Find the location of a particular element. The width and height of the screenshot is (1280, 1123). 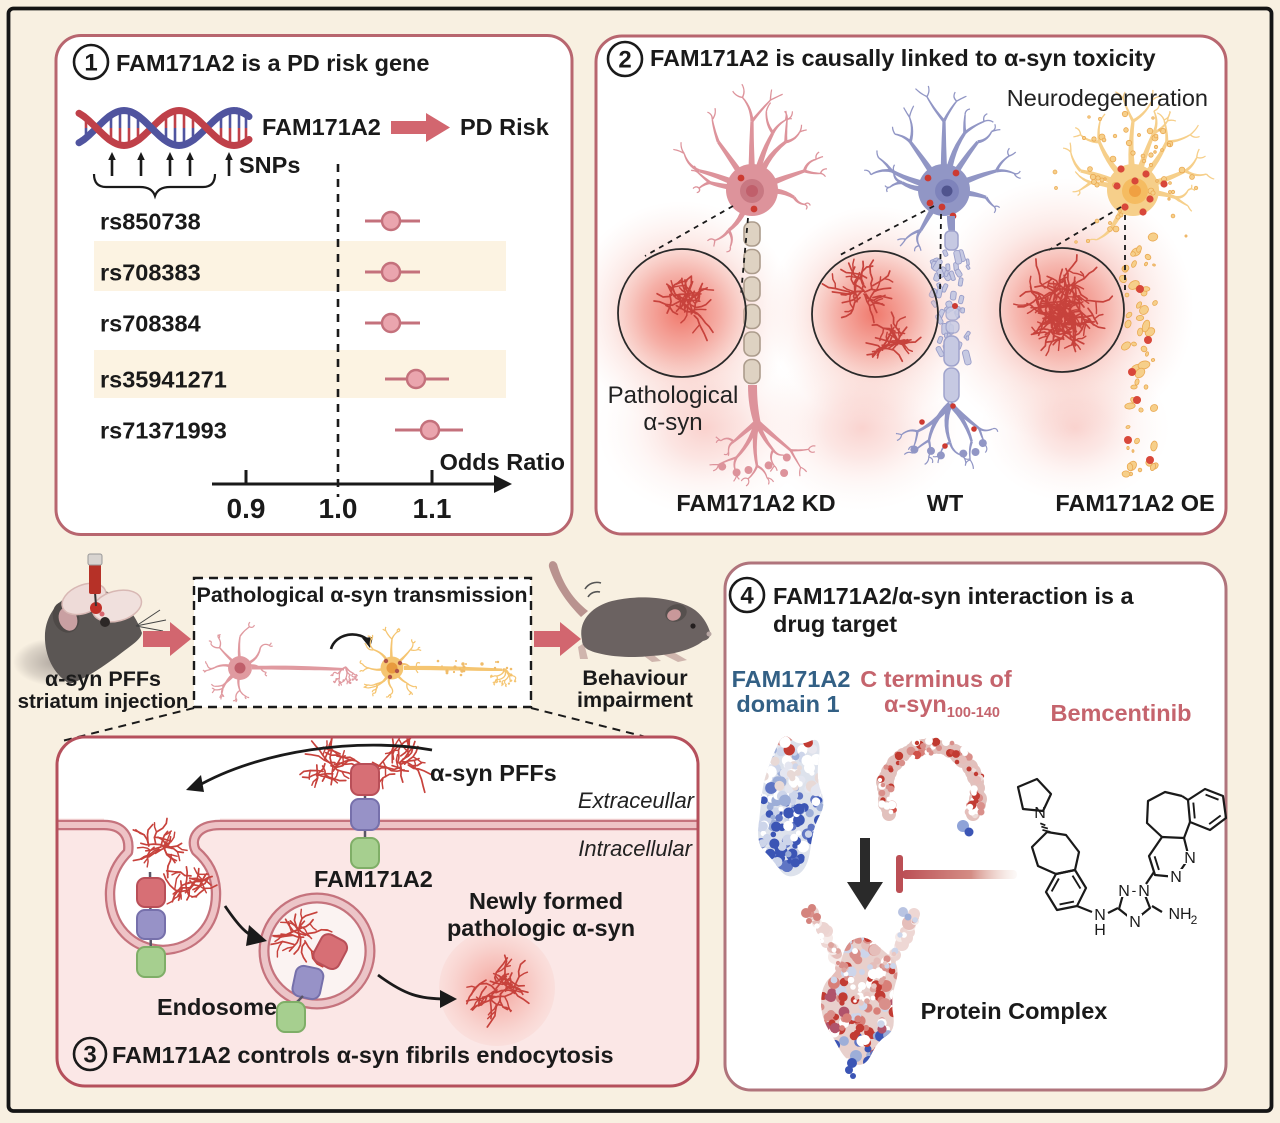

svg-text: 4 is located at coordinates (747, 596).